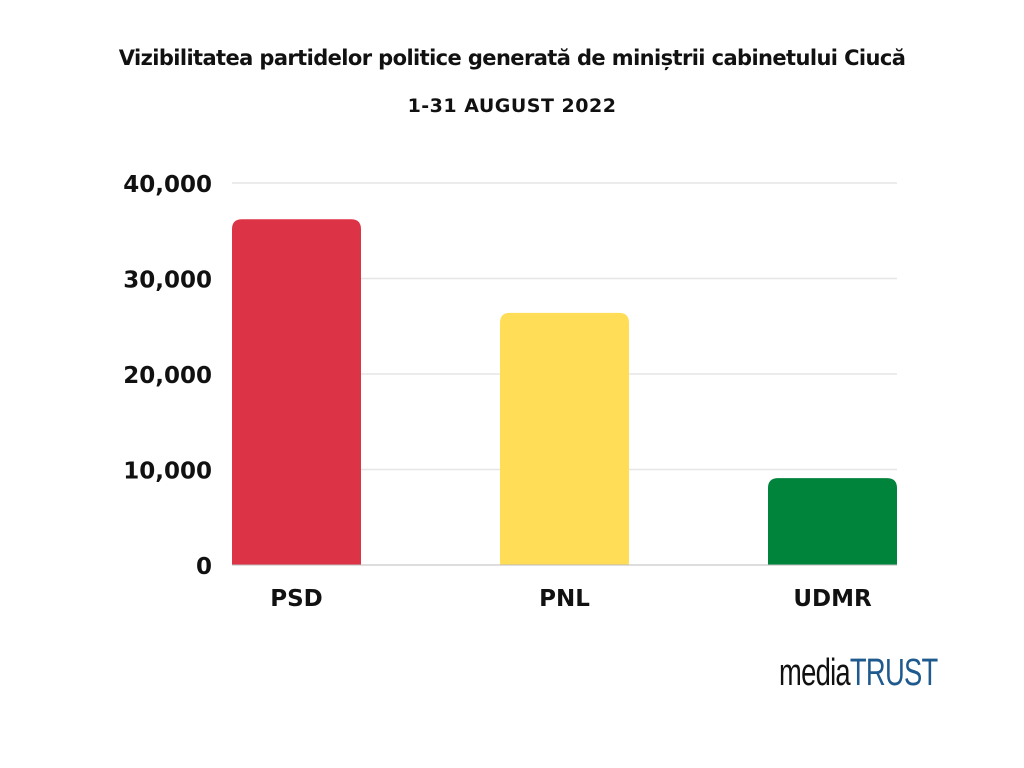 This screenshot has height=768, width=1024. What do you see at coordinates (832, 521) in the screenshot?
I see `bar-udmr` at bounding box center [832, 521].